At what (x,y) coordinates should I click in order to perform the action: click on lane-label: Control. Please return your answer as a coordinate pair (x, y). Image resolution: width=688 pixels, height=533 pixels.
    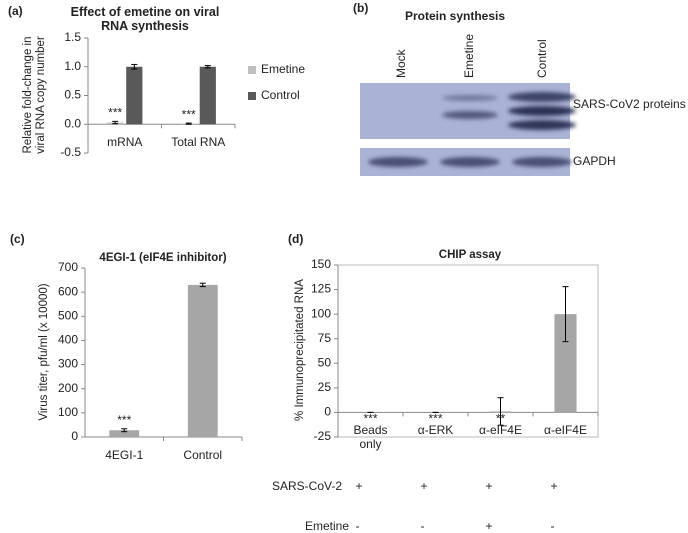
    Looking at the image, I should click on (542, 58).